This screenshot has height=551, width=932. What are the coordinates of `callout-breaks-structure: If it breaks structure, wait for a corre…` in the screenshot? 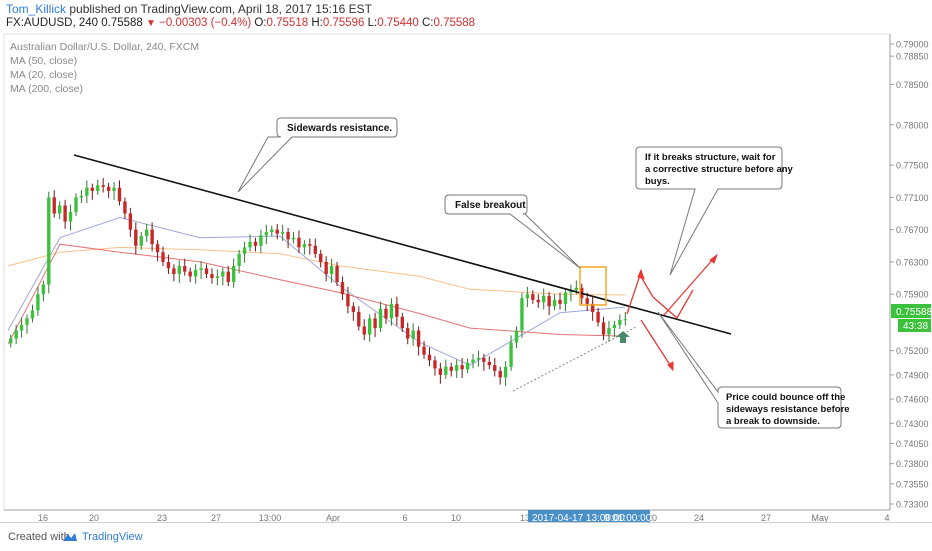 It's located at (714, 211).